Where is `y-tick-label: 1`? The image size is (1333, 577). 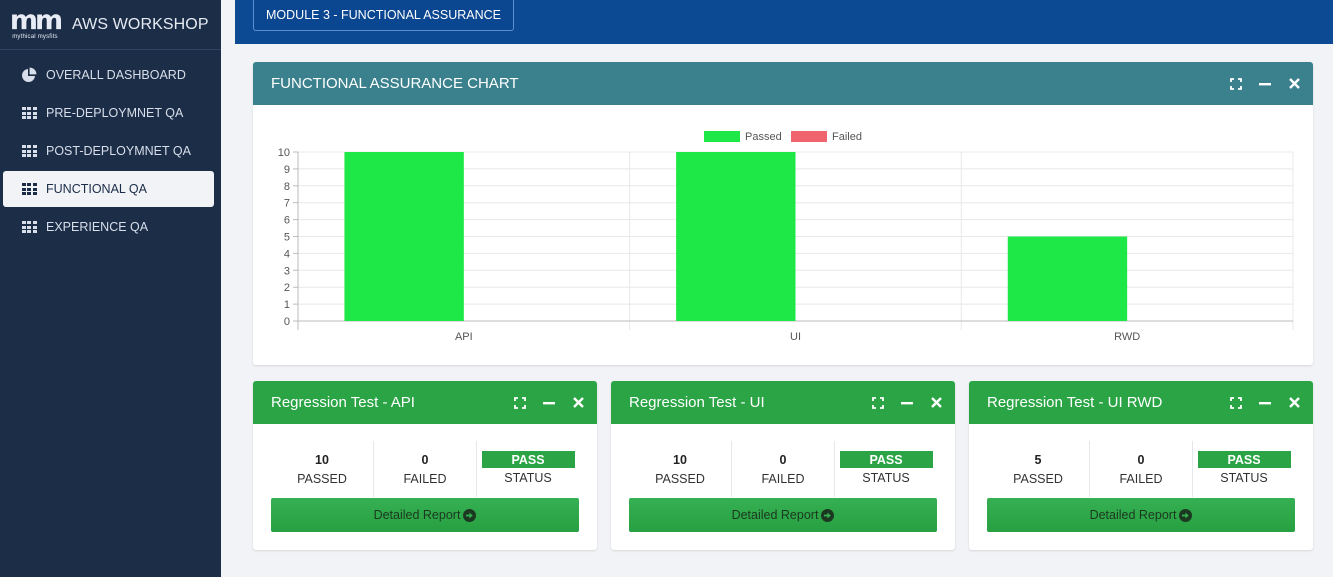 y-tick-label: 1 is located at coordinates (287, 305).